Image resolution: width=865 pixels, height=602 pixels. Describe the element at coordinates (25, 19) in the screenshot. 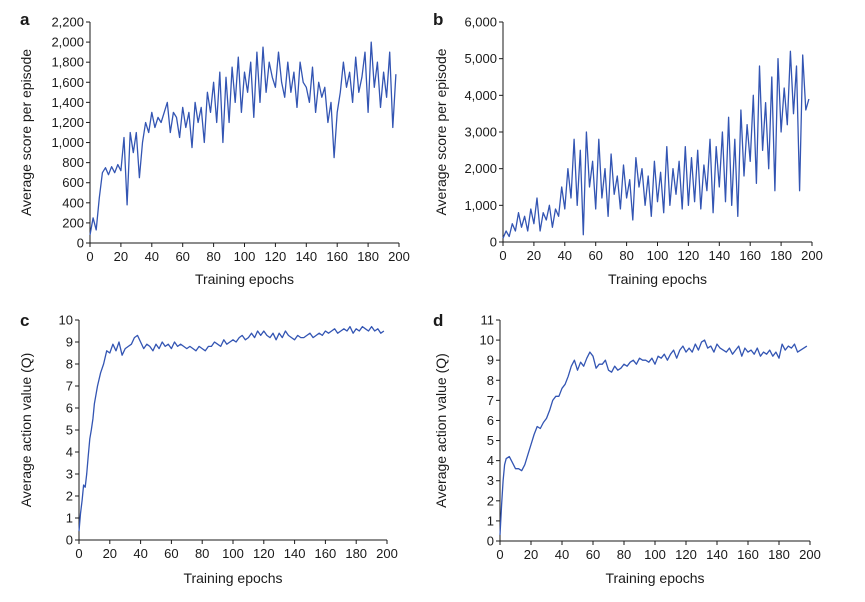

I see `panel-letter: a` at that location.